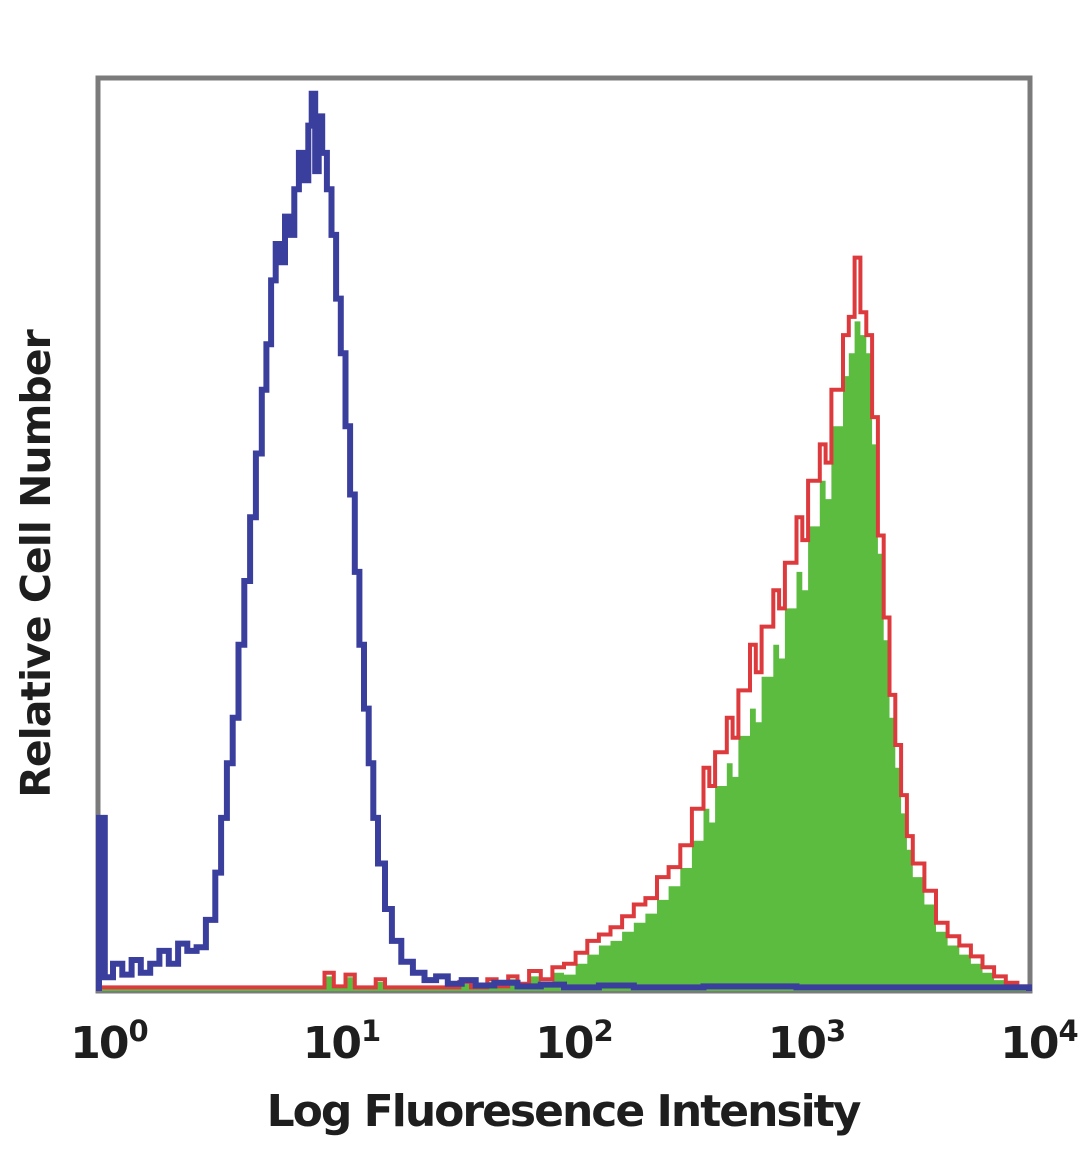 This screenshot has height=1169, width=1080. What do you see at coordinates (603, 1031) in the screenshot?
I see `x-tick-exponent: 2` at bounding box center [603, 1031].